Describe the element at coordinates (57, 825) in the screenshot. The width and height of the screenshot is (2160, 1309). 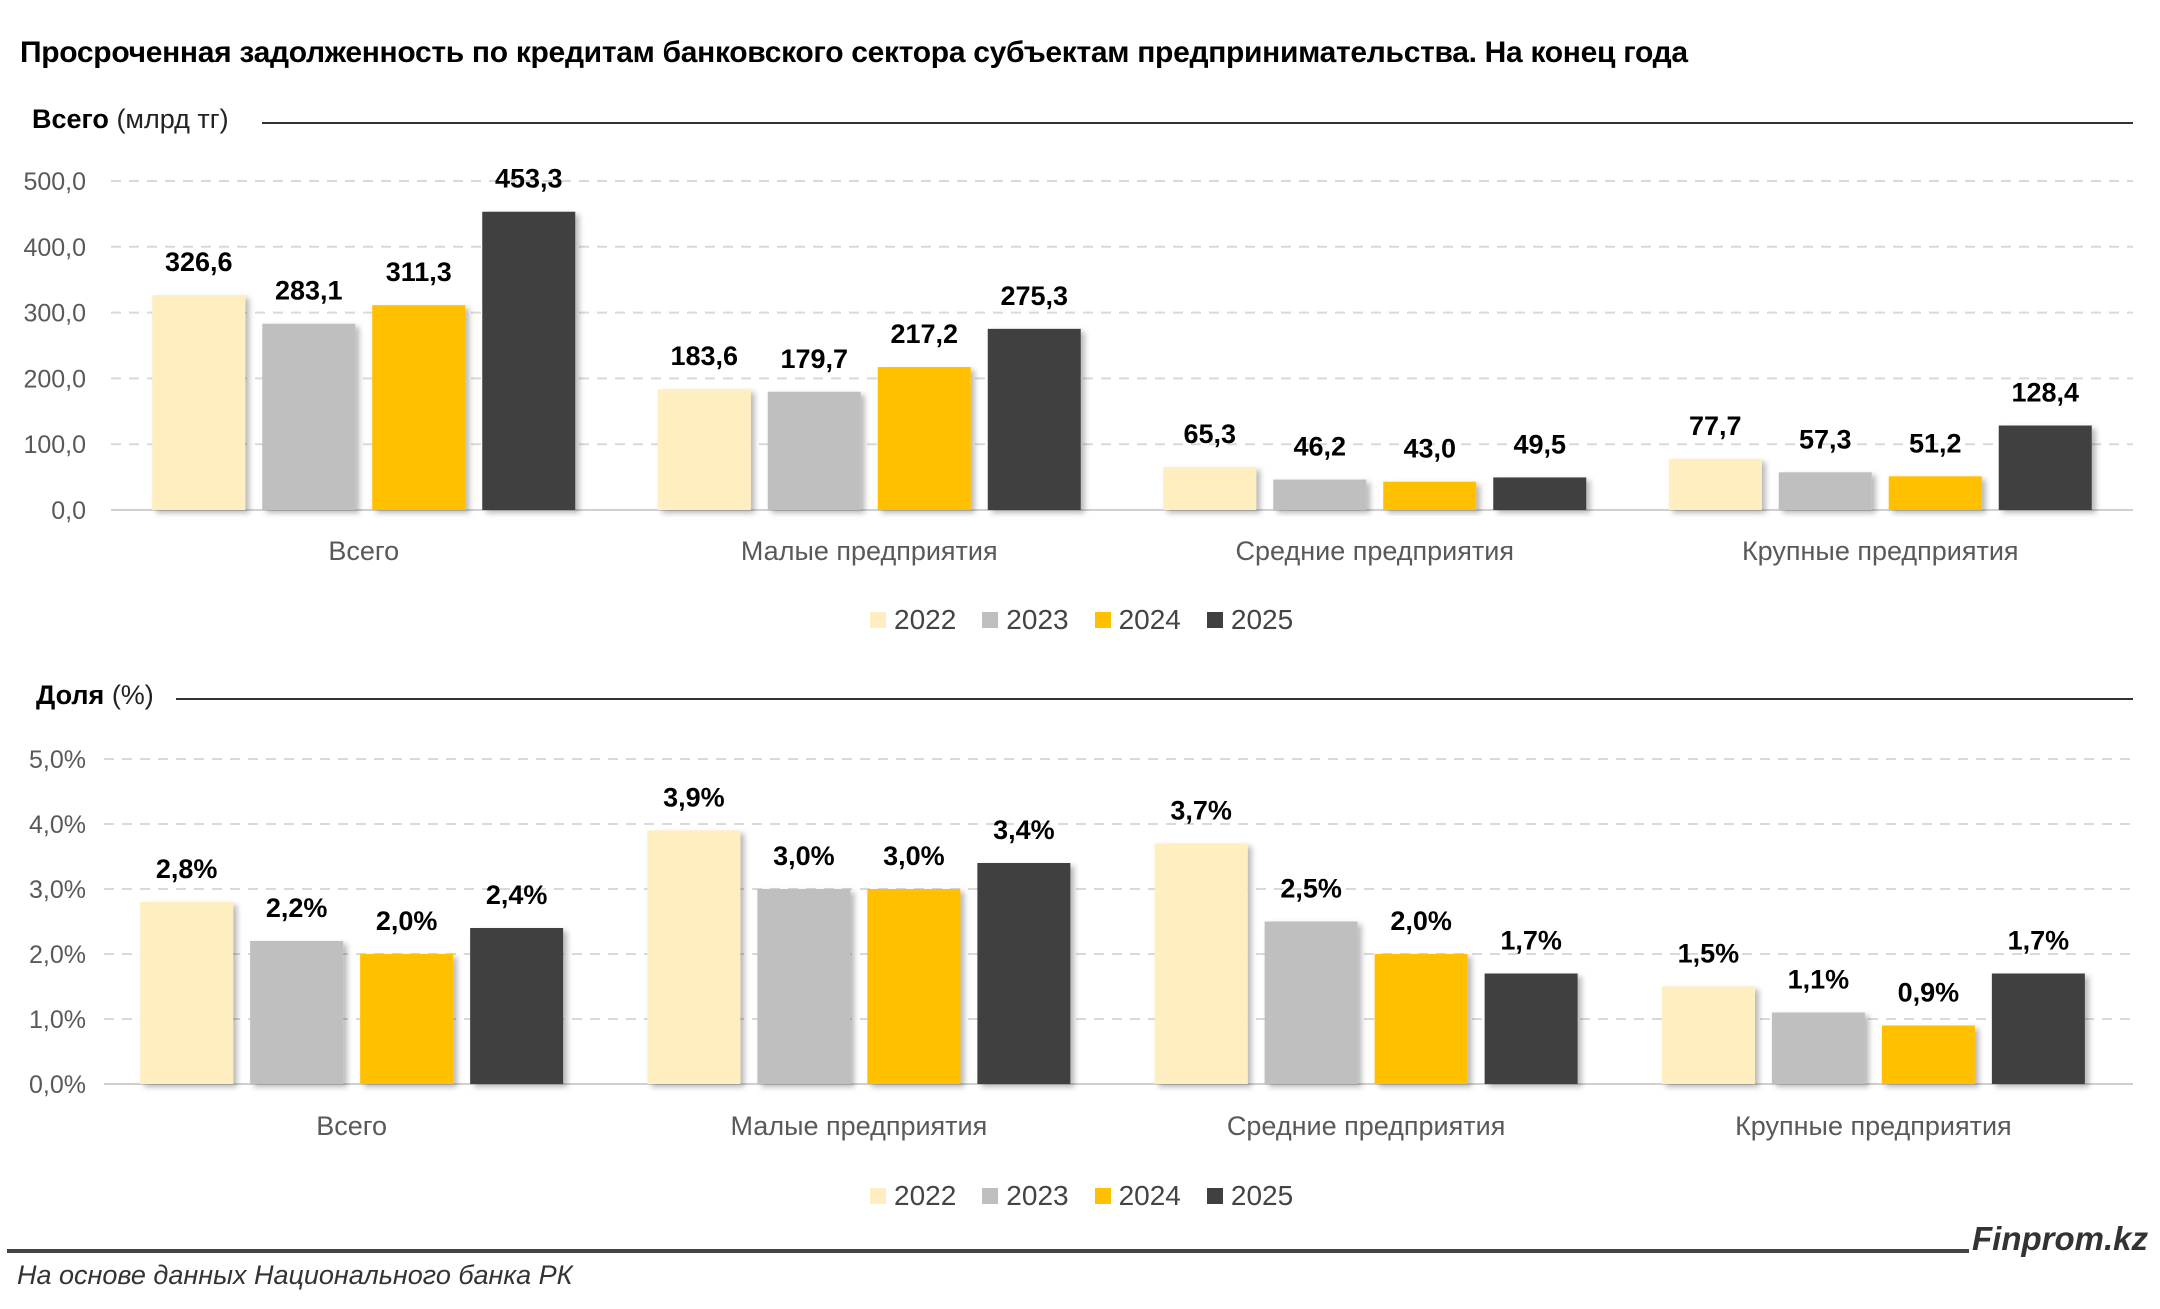
I see `y-tick-label: 4,0%` at that location.